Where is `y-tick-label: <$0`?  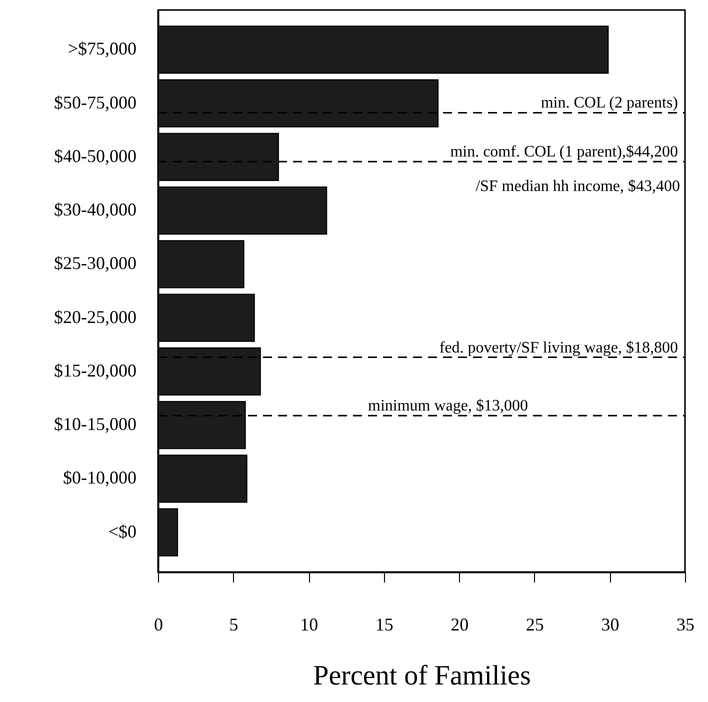
y-tick-label: <$0 is located at coordinates (122, 531).